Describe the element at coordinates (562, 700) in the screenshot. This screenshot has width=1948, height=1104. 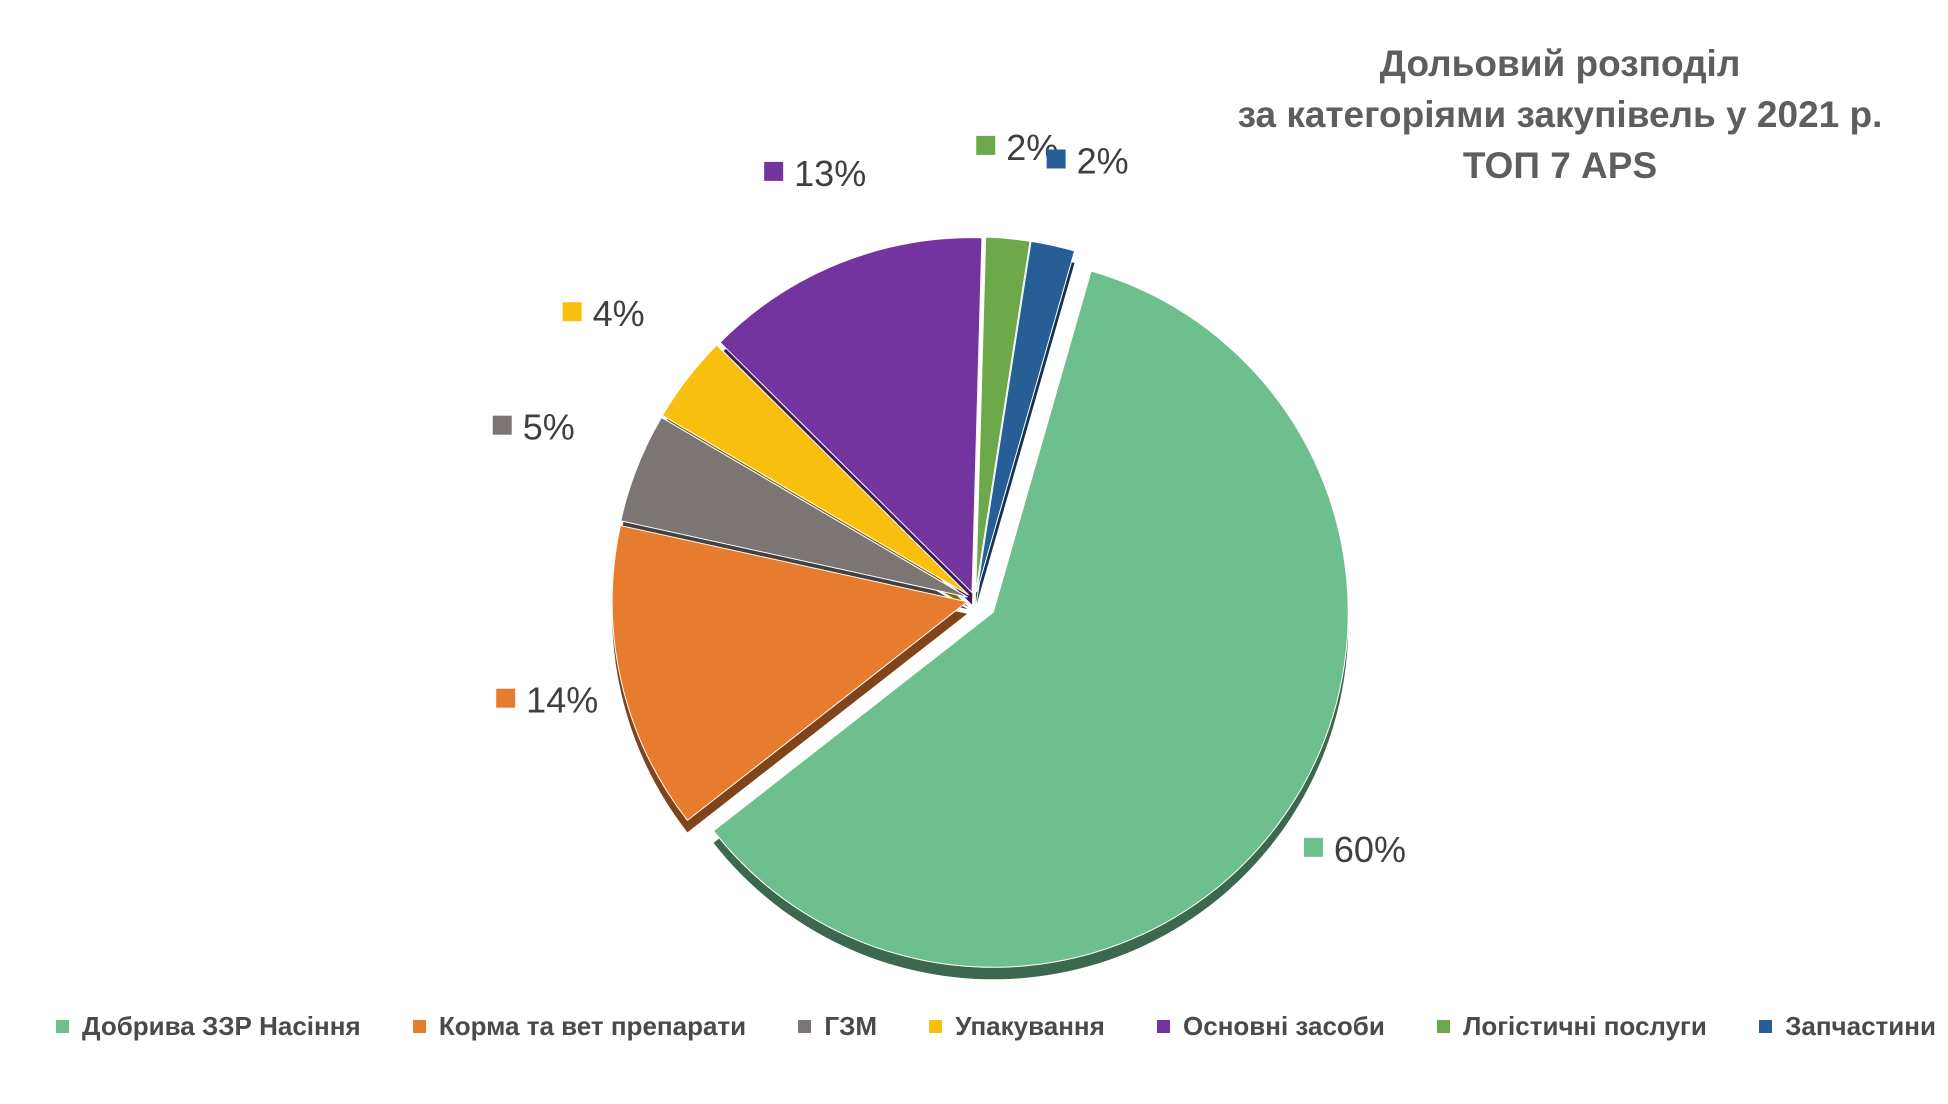
I see `data-label-text: 14%` at that location.